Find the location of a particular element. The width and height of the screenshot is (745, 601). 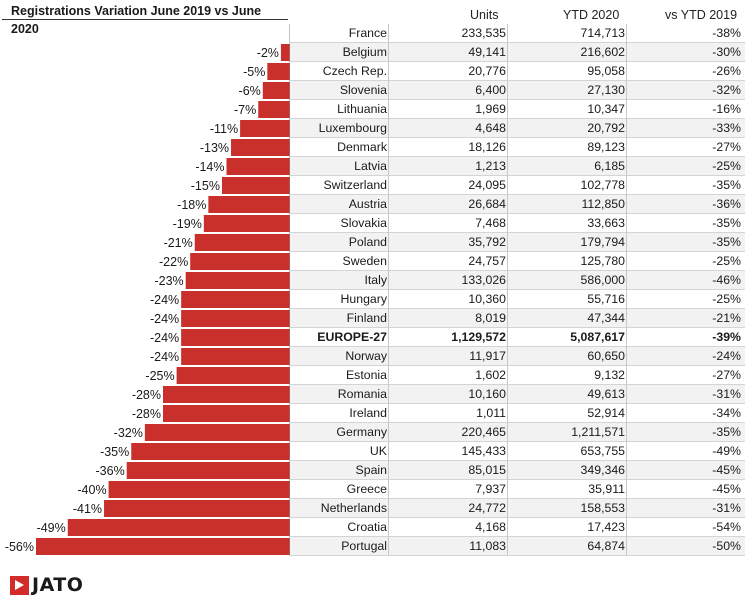

bar-value-label: -40% is located at coordinates (91, 490).